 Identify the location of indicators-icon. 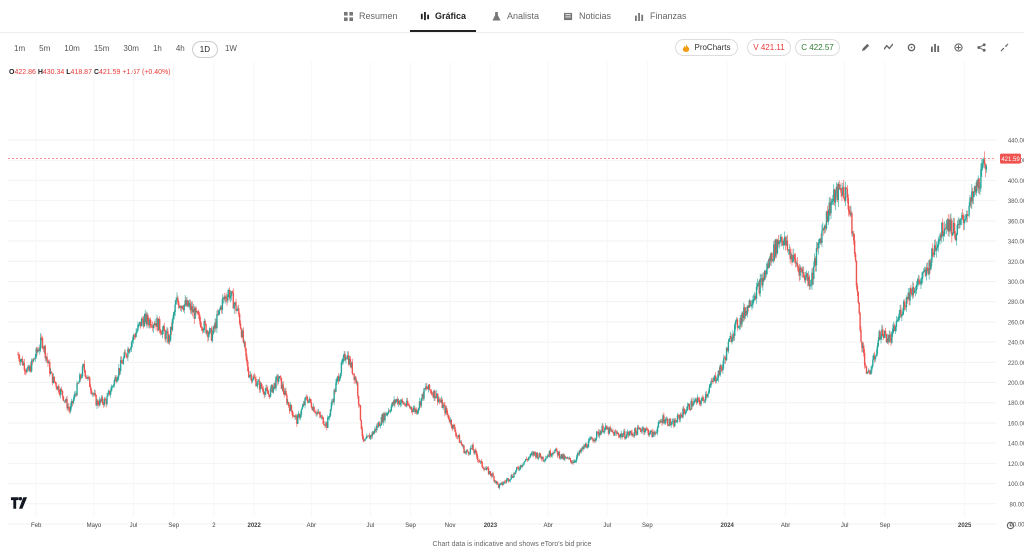
(888, 47).